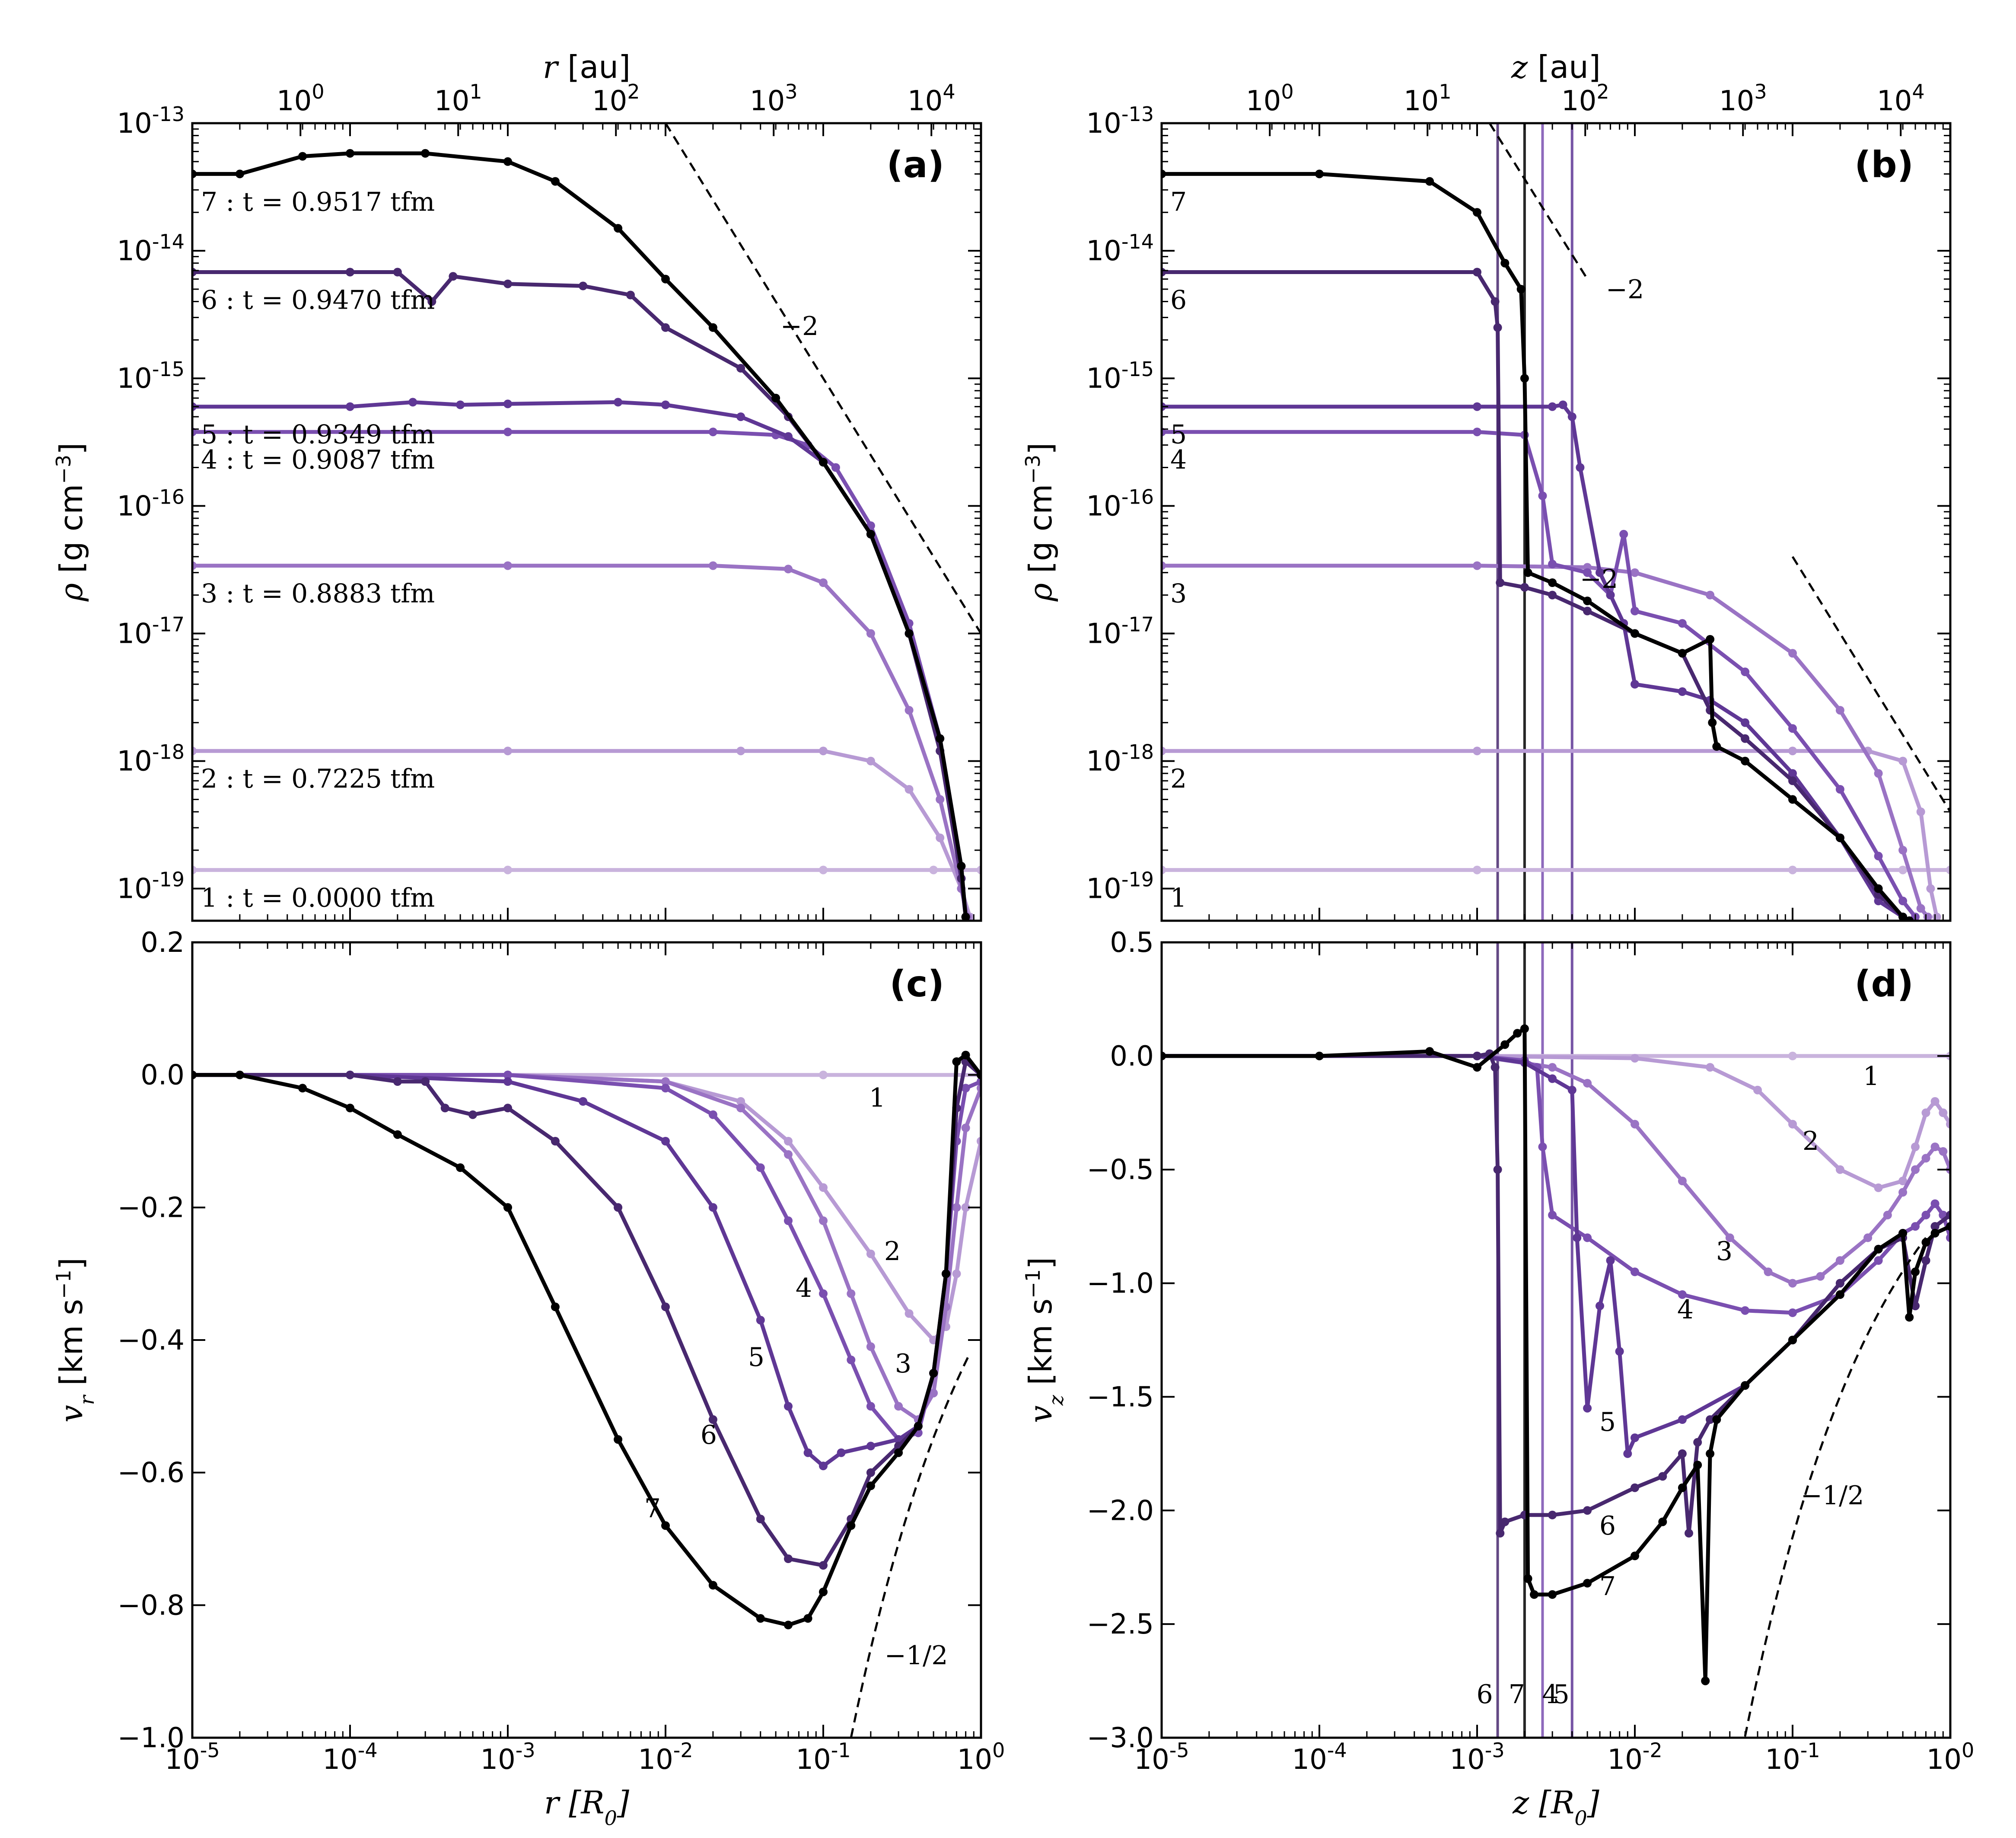 The height and width of the screenshot is (1838, 2016). What do you see at coordinates (1476, 1757) in the screenshot?
I see `x-tick-label: 10⁻³` at bounding box center [1476, 1757].